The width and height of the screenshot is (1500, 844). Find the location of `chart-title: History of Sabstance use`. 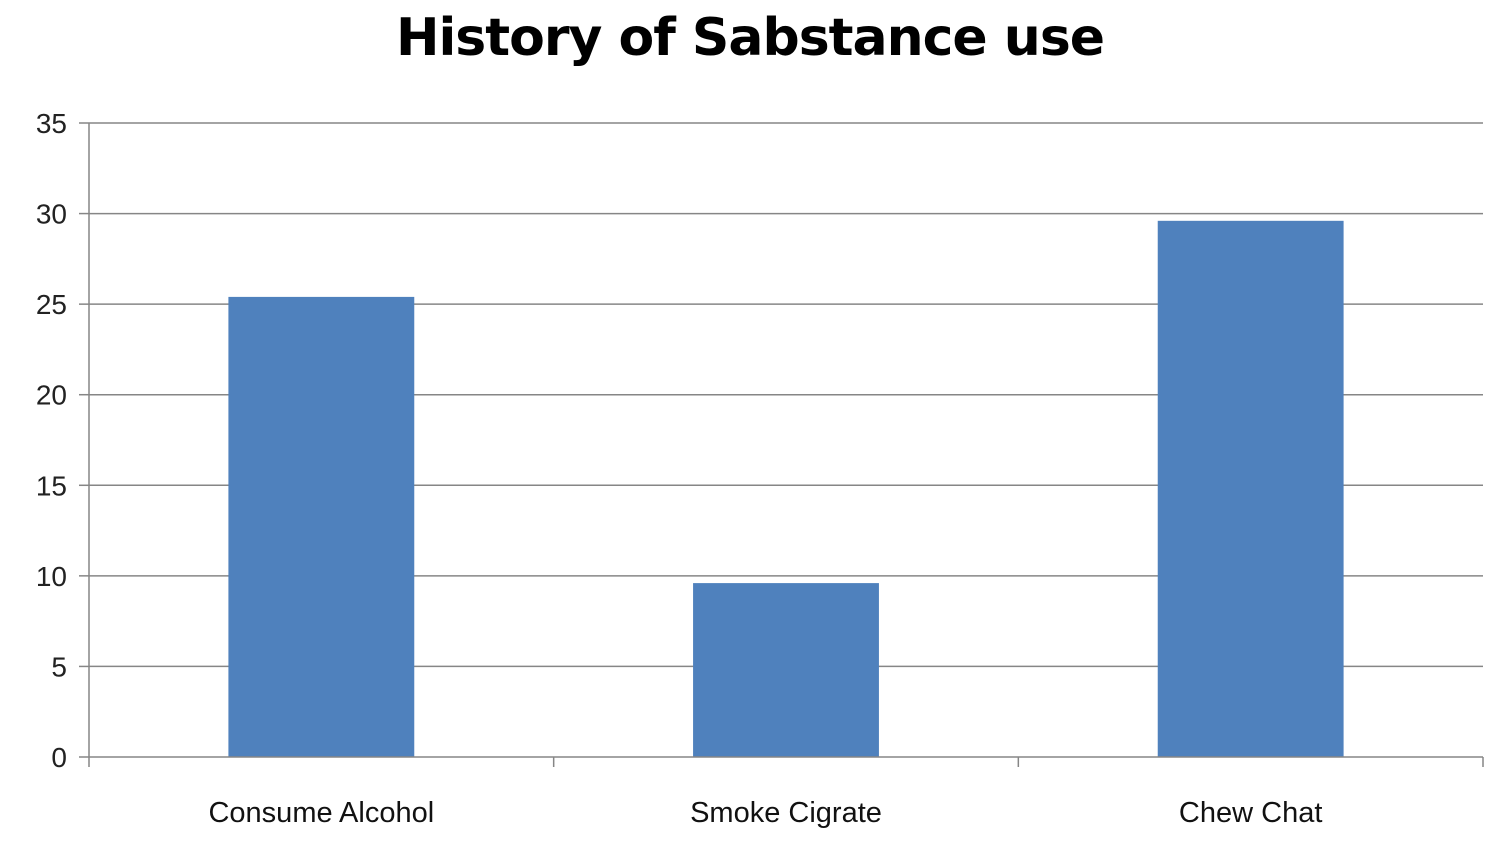

chart-title: History of Sabstance use is located at coordinates (750, 38).